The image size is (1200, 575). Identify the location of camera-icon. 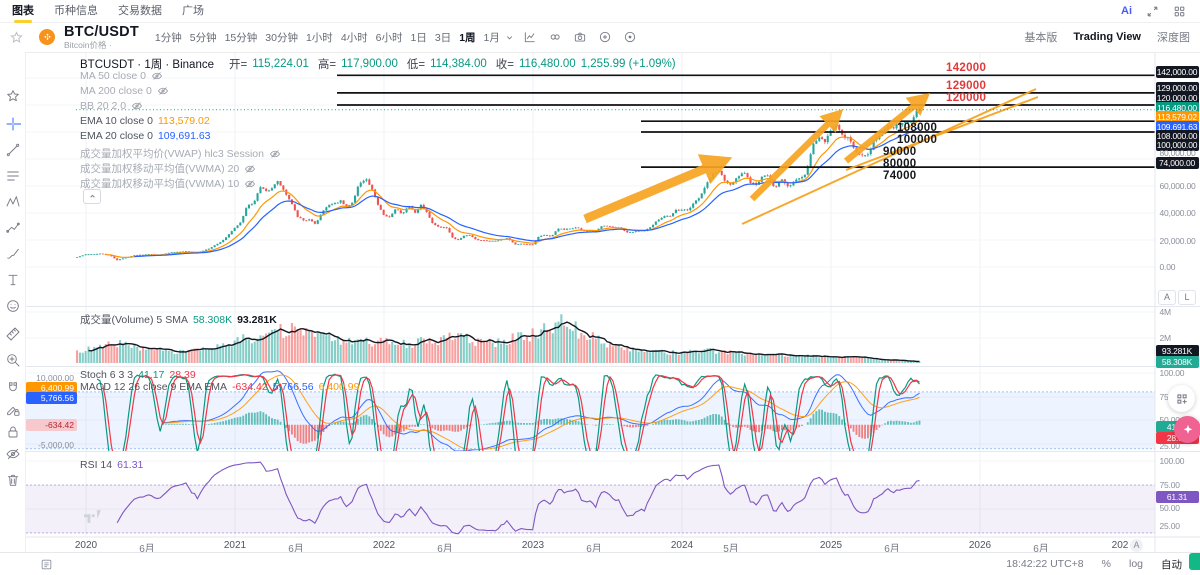
(580, 37).